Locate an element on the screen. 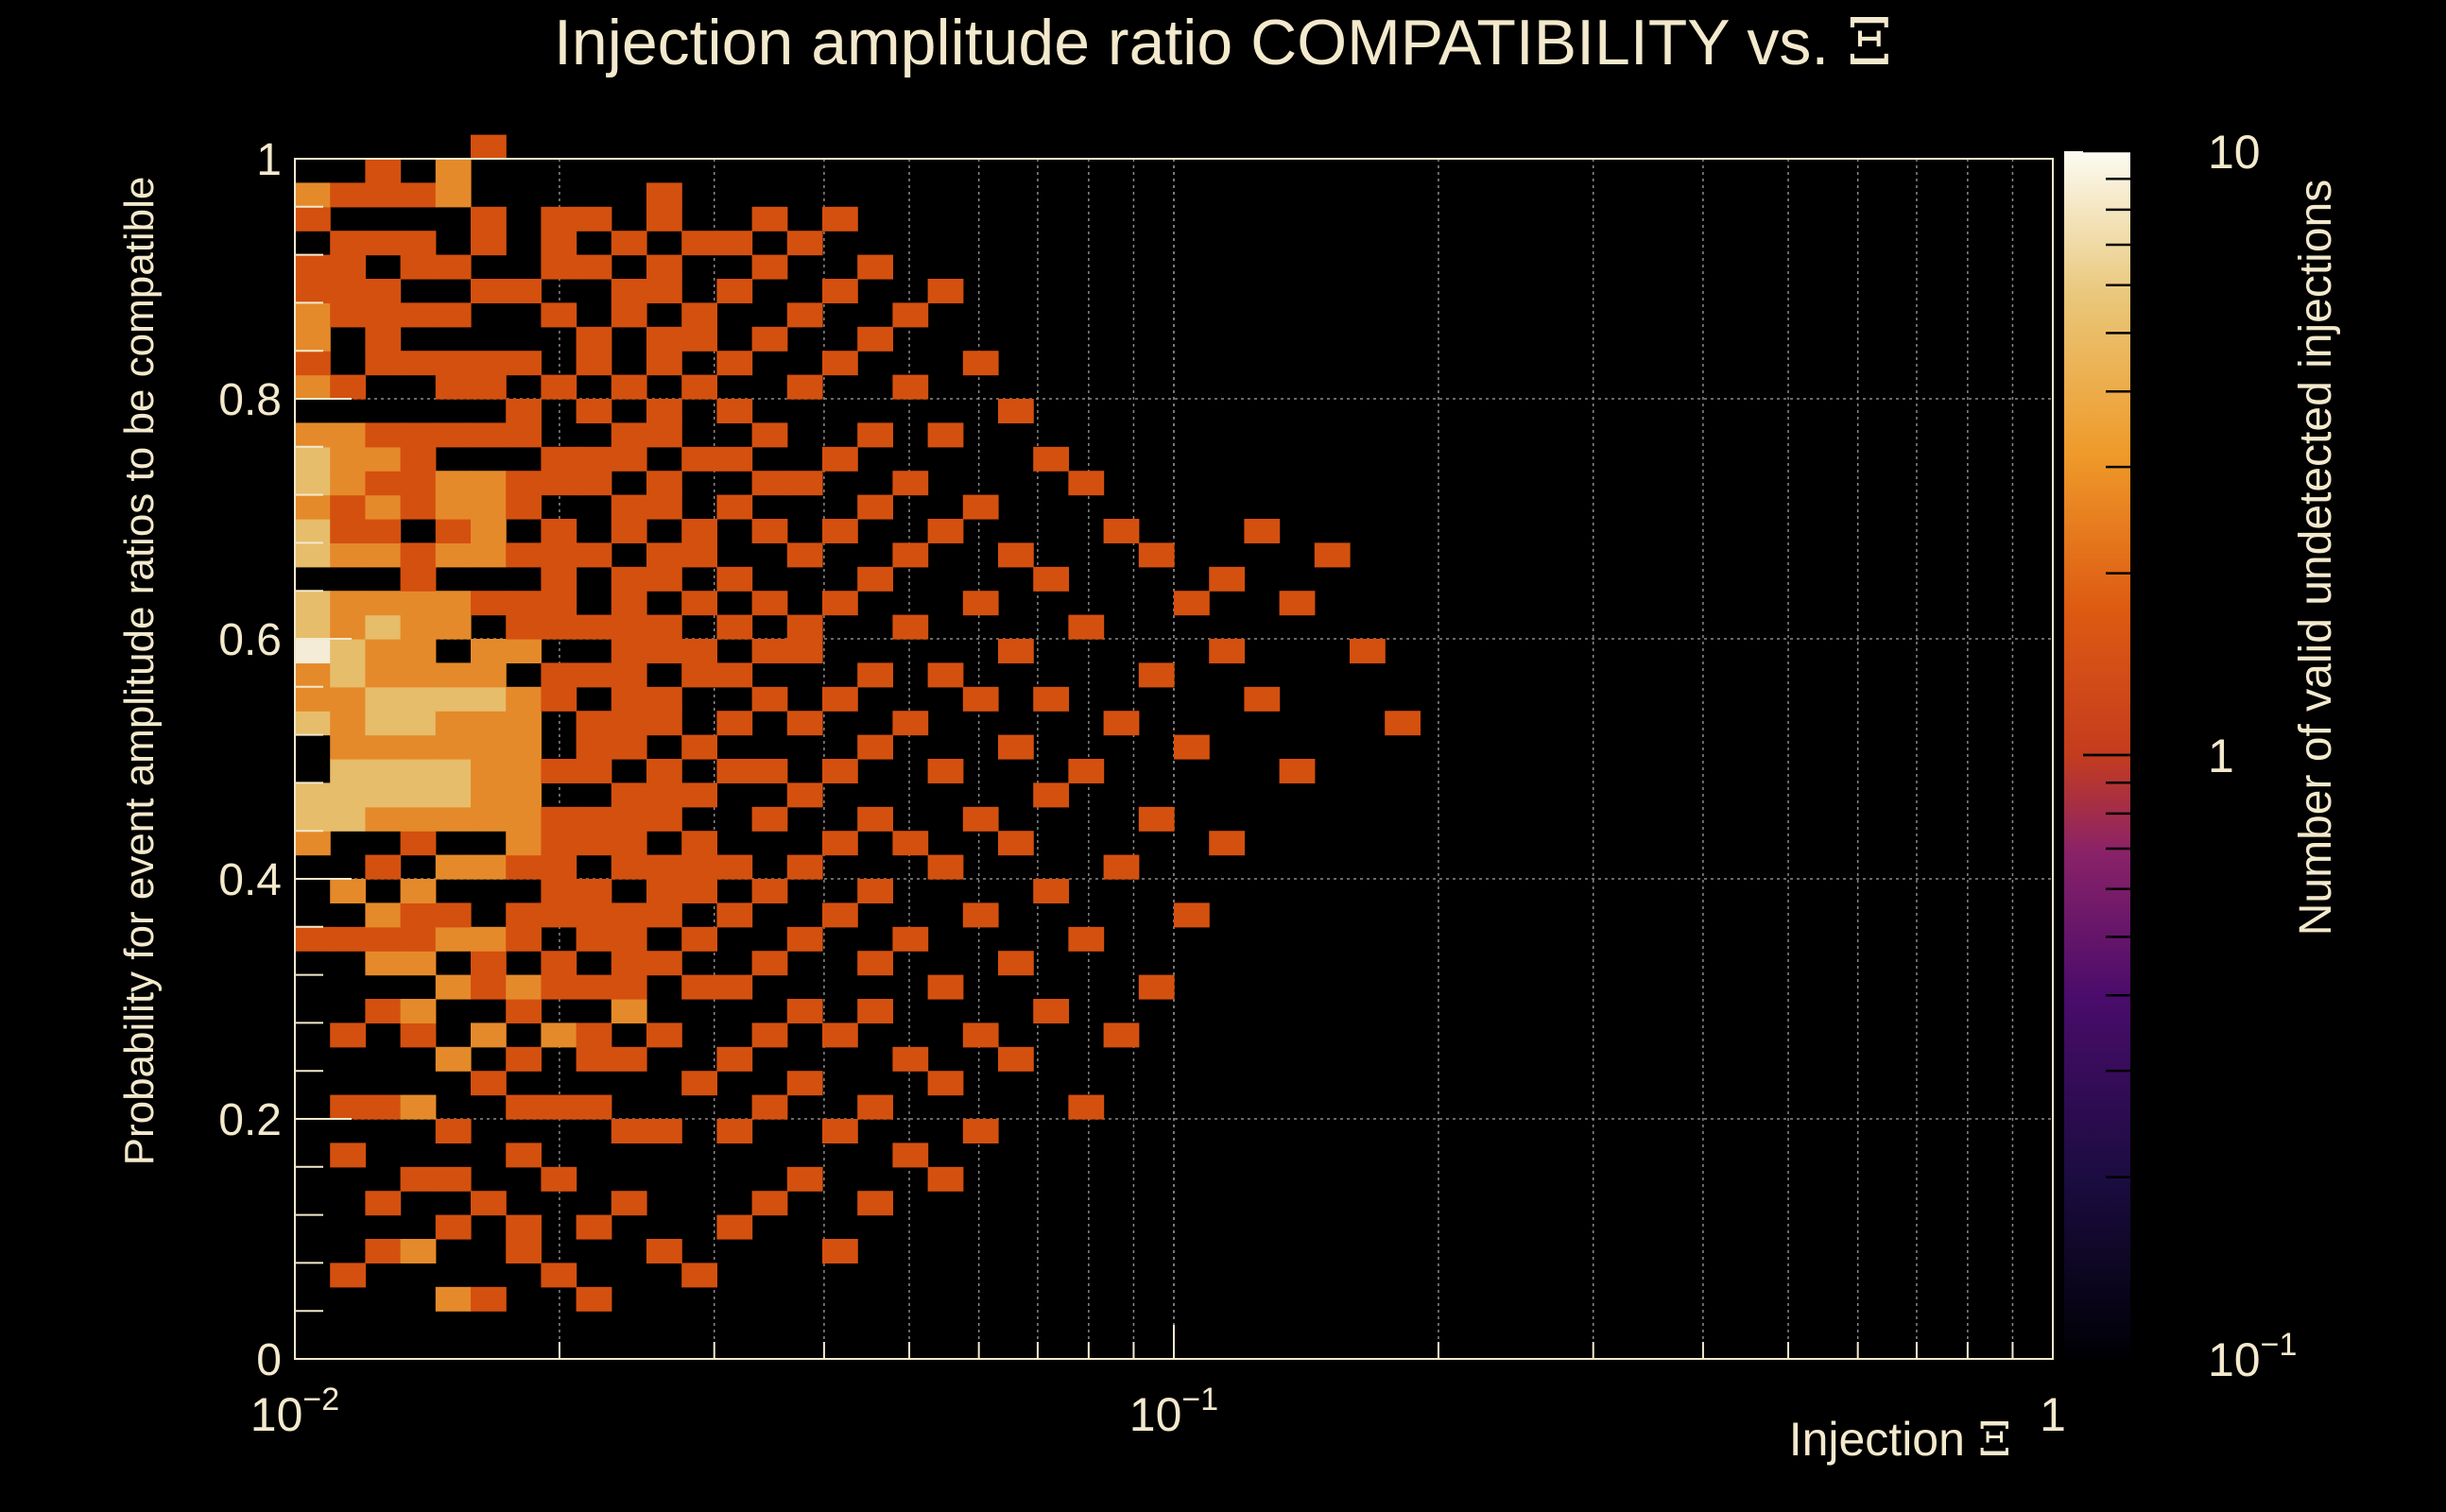 The height and width of the screenshot is (1512, 2446). color-scale-tick-label: 10 is located at coordinates (2234, 152).